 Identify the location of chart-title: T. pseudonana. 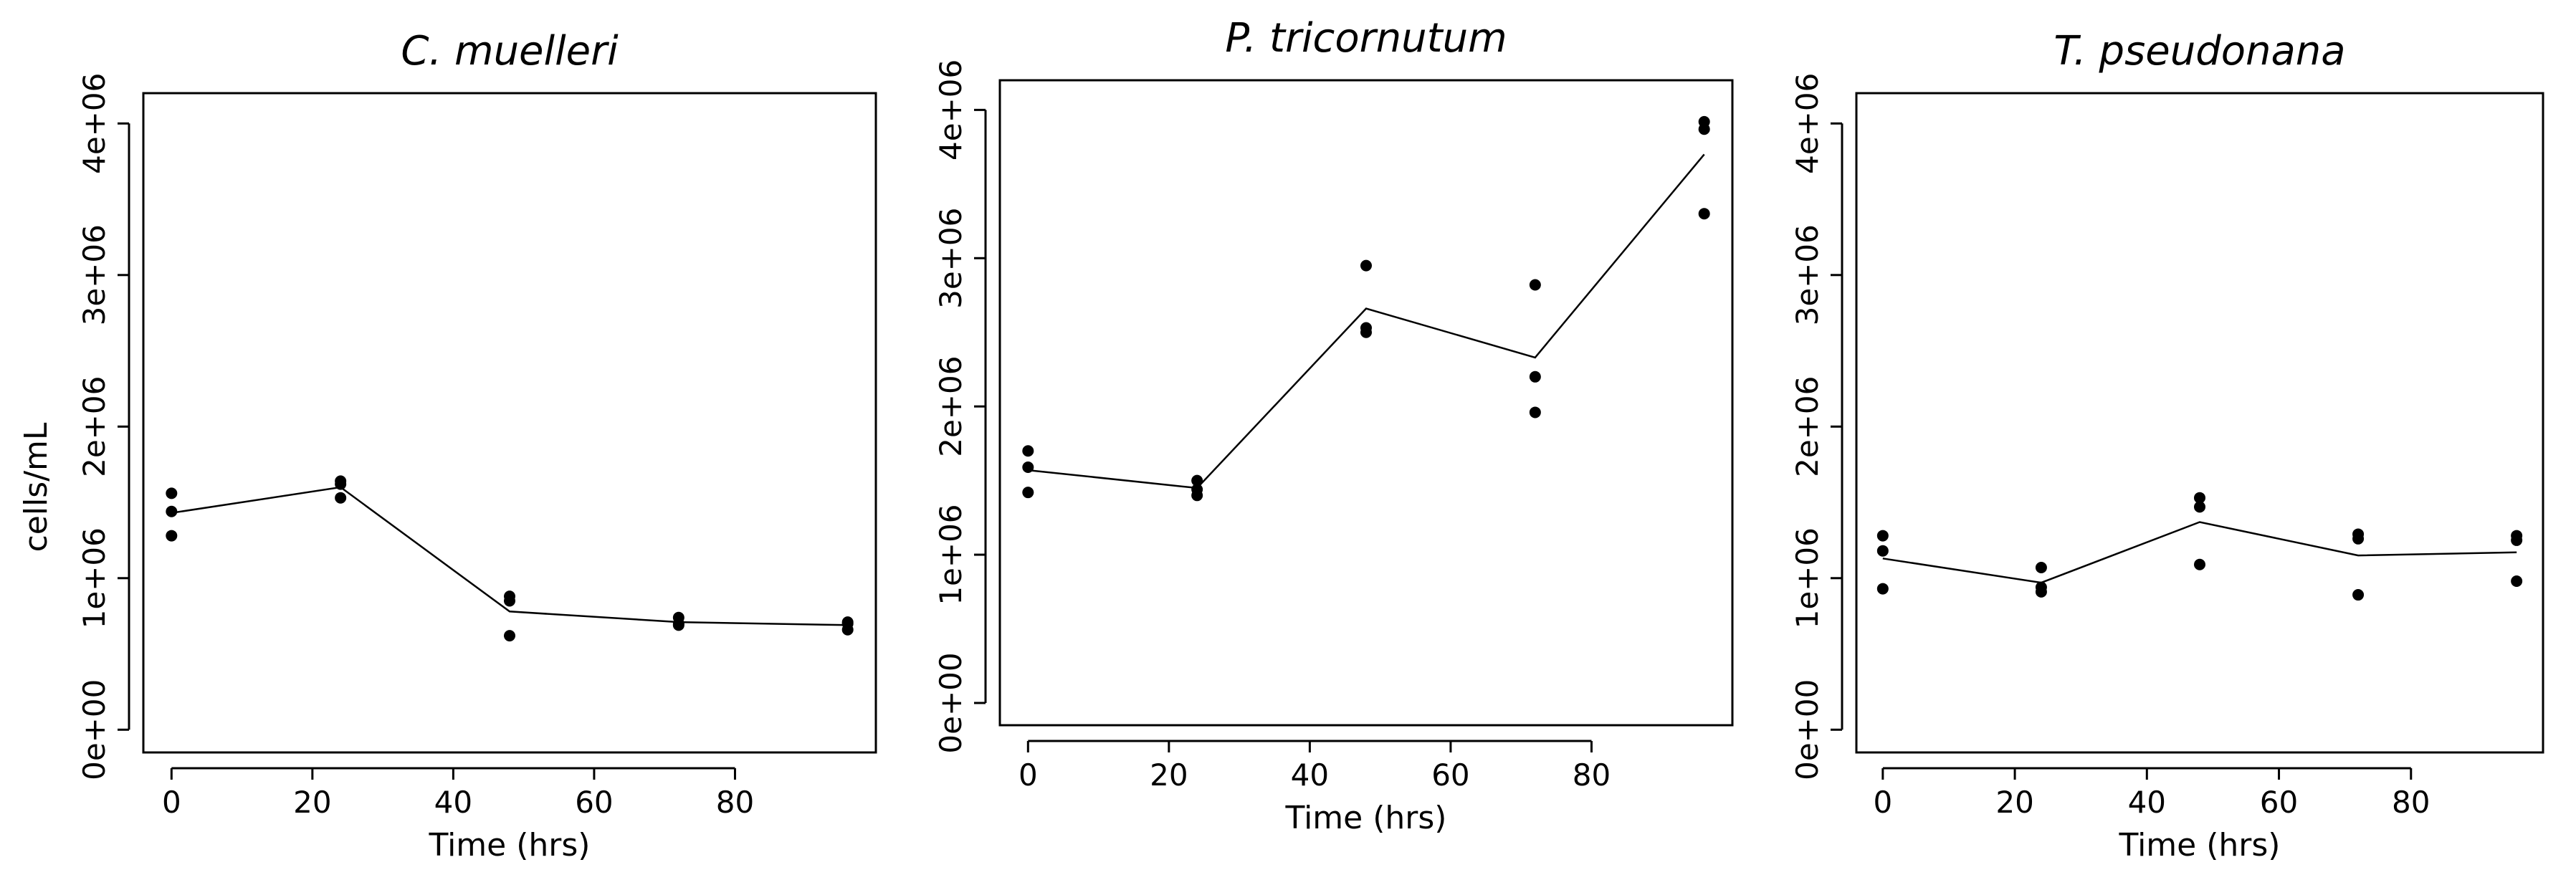
(2199, 52).